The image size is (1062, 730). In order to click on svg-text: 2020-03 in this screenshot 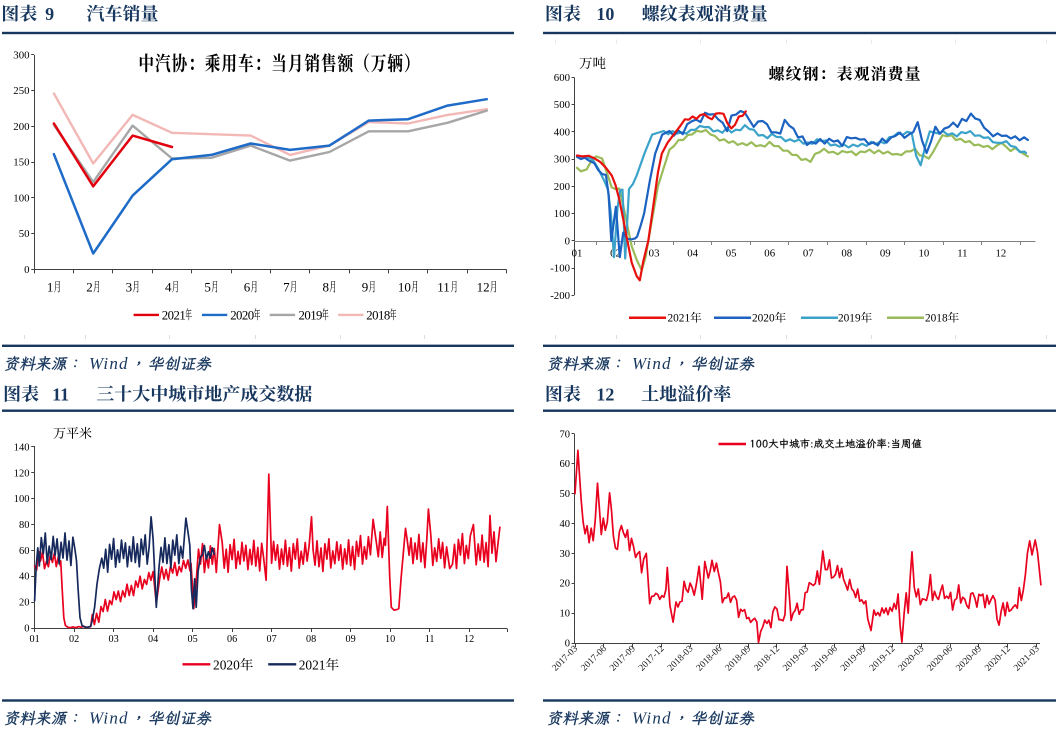, I will do `click(912, 659)`.